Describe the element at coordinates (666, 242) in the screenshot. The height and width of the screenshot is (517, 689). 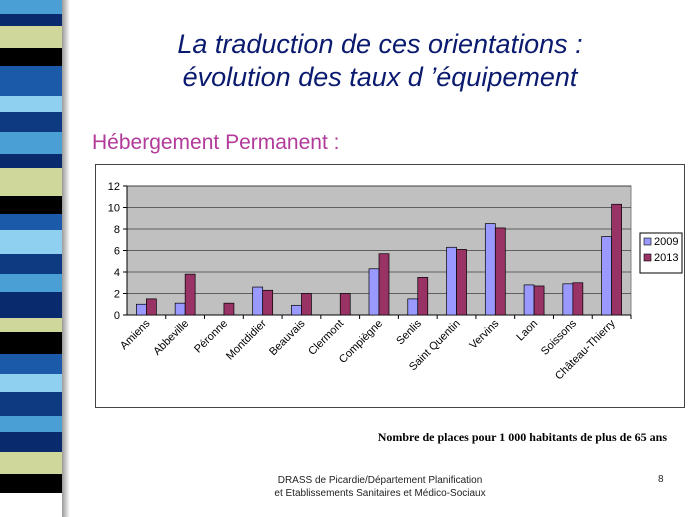
I see `legend-label-2009: 2009` at that location.